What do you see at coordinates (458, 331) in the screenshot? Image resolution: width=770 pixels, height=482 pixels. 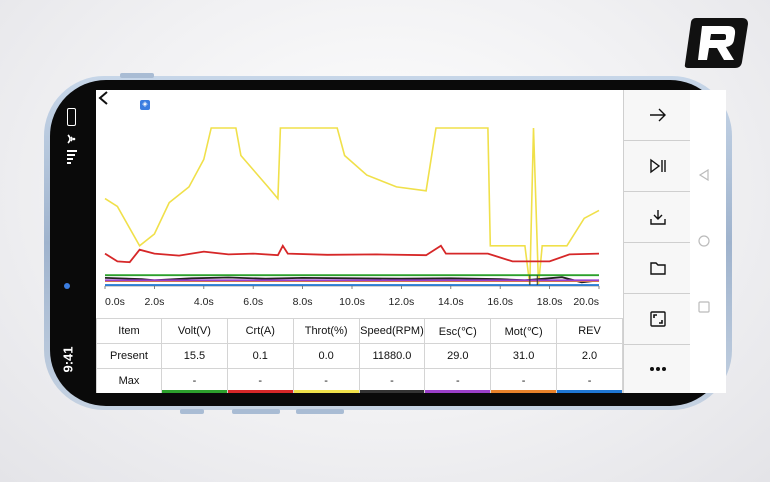 I see `table-header-cell: Esc(℃)` at bounding box center [458, 331].